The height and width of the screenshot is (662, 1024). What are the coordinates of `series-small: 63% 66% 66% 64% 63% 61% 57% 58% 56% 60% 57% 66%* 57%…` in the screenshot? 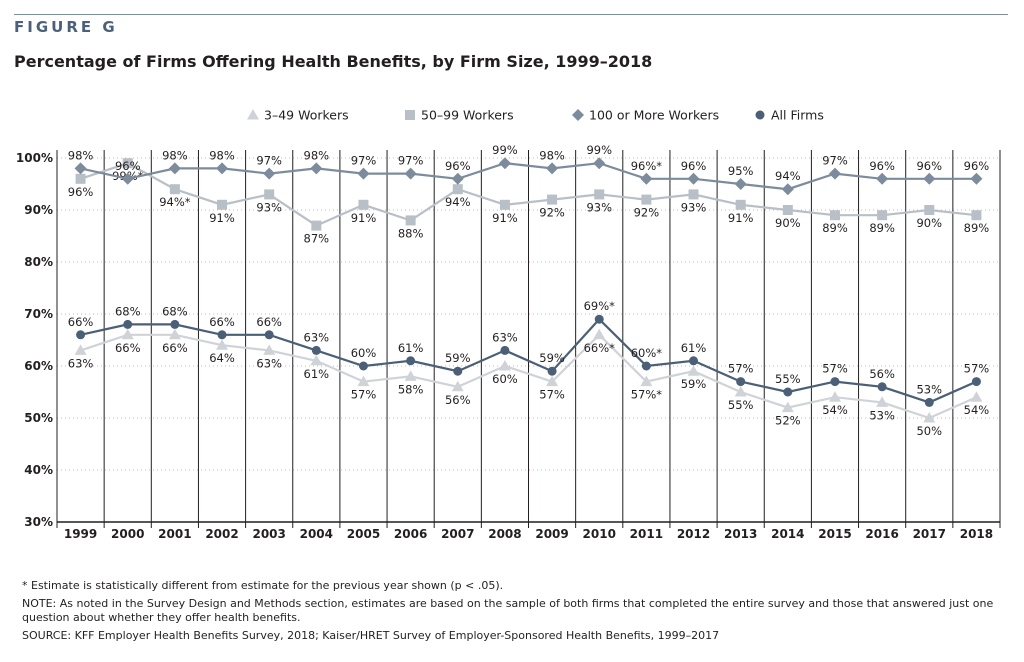 It's located at (528, 383).